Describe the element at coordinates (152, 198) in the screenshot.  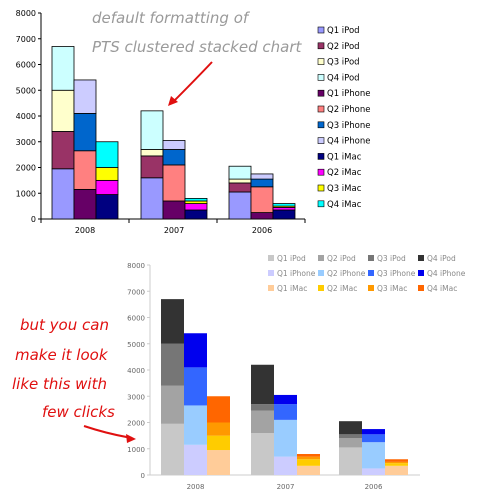
I see `bar-2007-q1-ipod` at that location.